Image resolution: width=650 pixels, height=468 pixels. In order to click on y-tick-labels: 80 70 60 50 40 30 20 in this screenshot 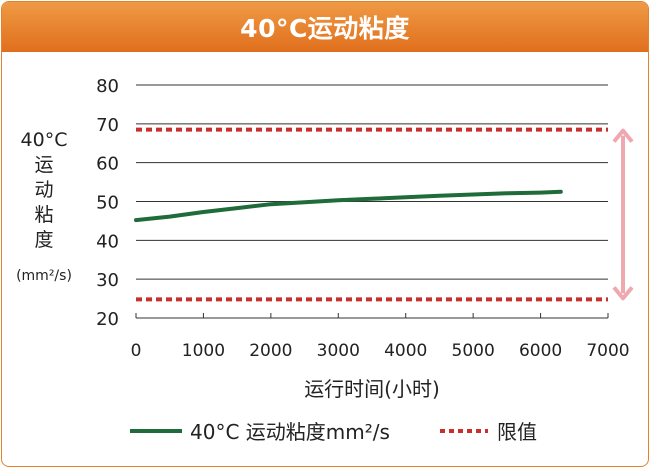, I will do `click(107, 203)`.